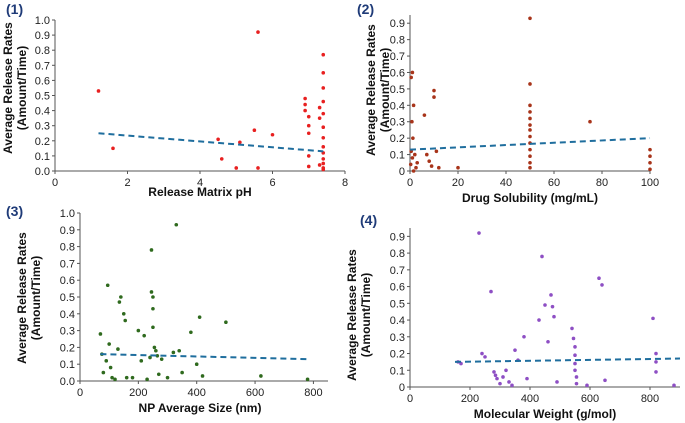  What do you see at coordinates (42, 66) in the screenshot?
I see `panel-1-ytick-label: 0.7` at bounding box center [42, 66].